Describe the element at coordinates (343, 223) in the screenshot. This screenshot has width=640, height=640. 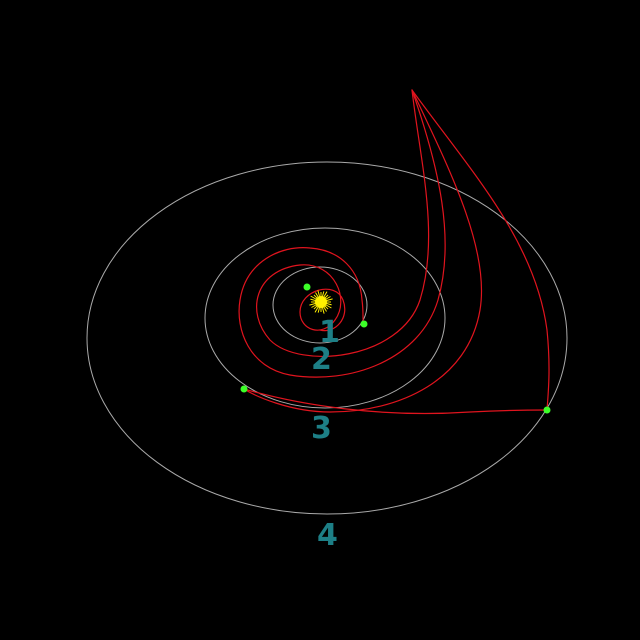
I see `trajectory-path` at that location.